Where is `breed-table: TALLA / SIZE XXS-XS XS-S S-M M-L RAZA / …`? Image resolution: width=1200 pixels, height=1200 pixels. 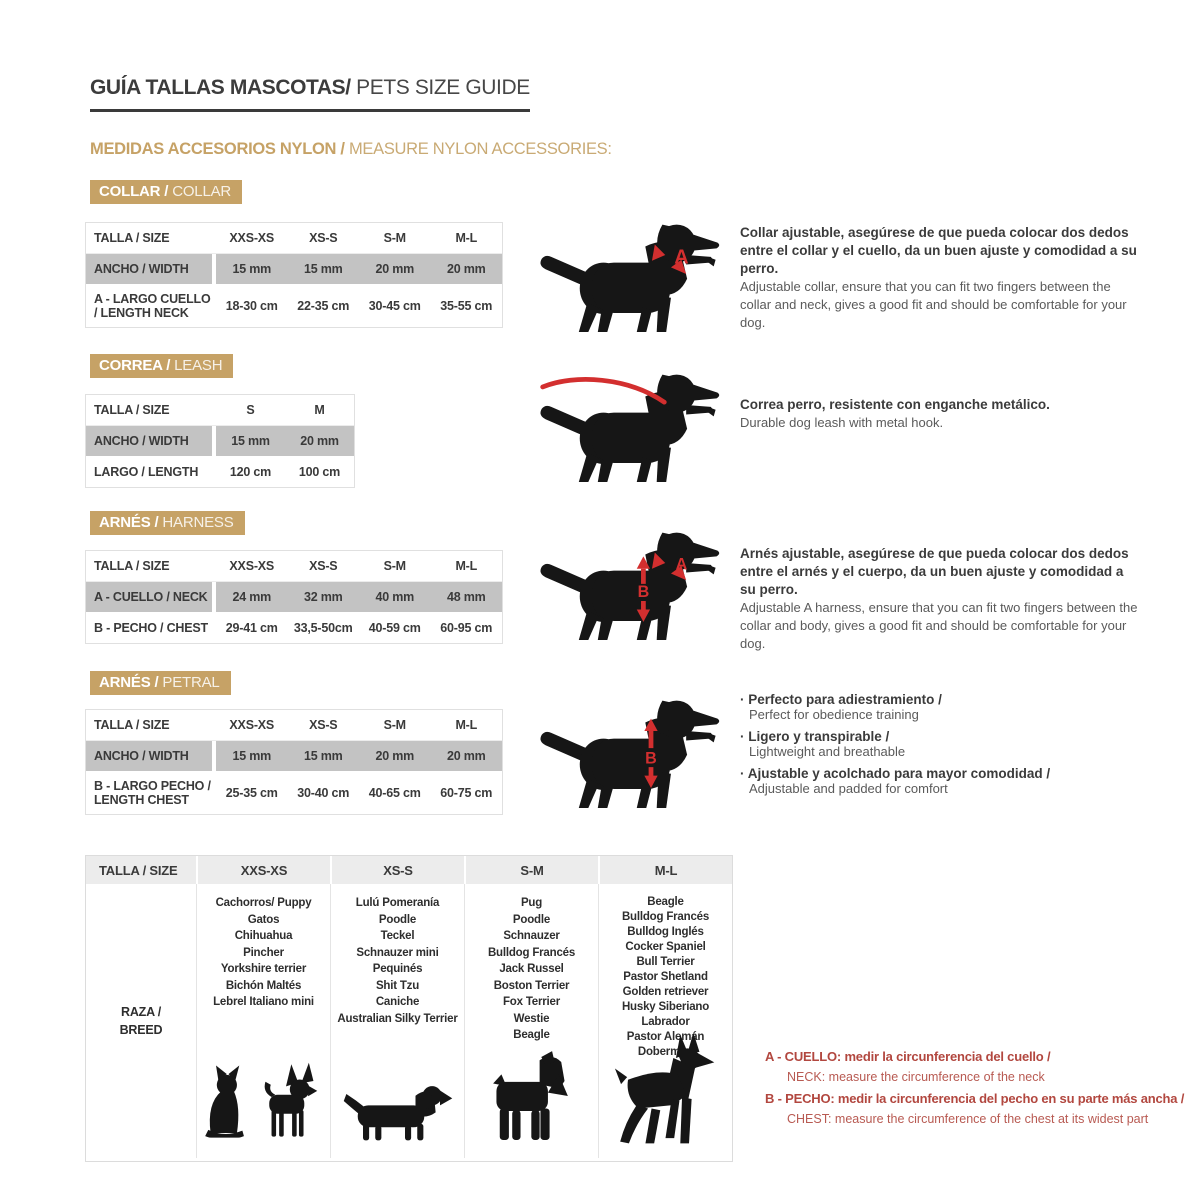 breed-table: TALLA / SIZE XXS-XS XS-S S-M M-L RAZA / … is located at coordinates (409, 1008).